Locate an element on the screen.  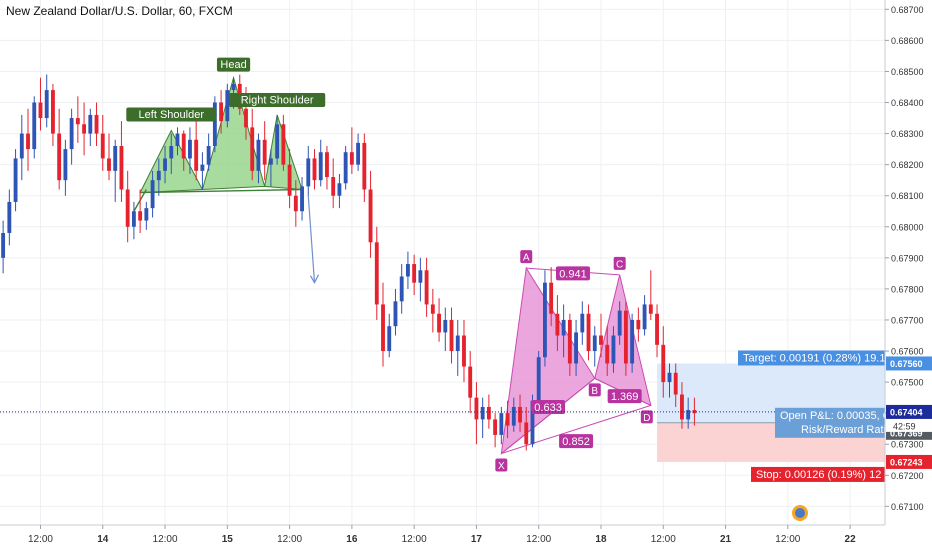
price-tick-label: 0.67300 is located at coordinates (907, 445).